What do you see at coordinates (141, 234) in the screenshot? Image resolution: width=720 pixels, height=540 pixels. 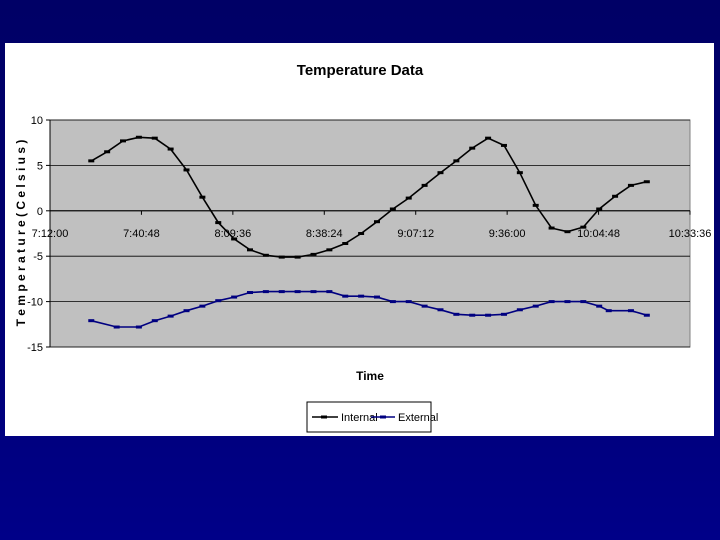 I see `x-tick-label-1: 7:40:48` at bounding box center [141, 234].